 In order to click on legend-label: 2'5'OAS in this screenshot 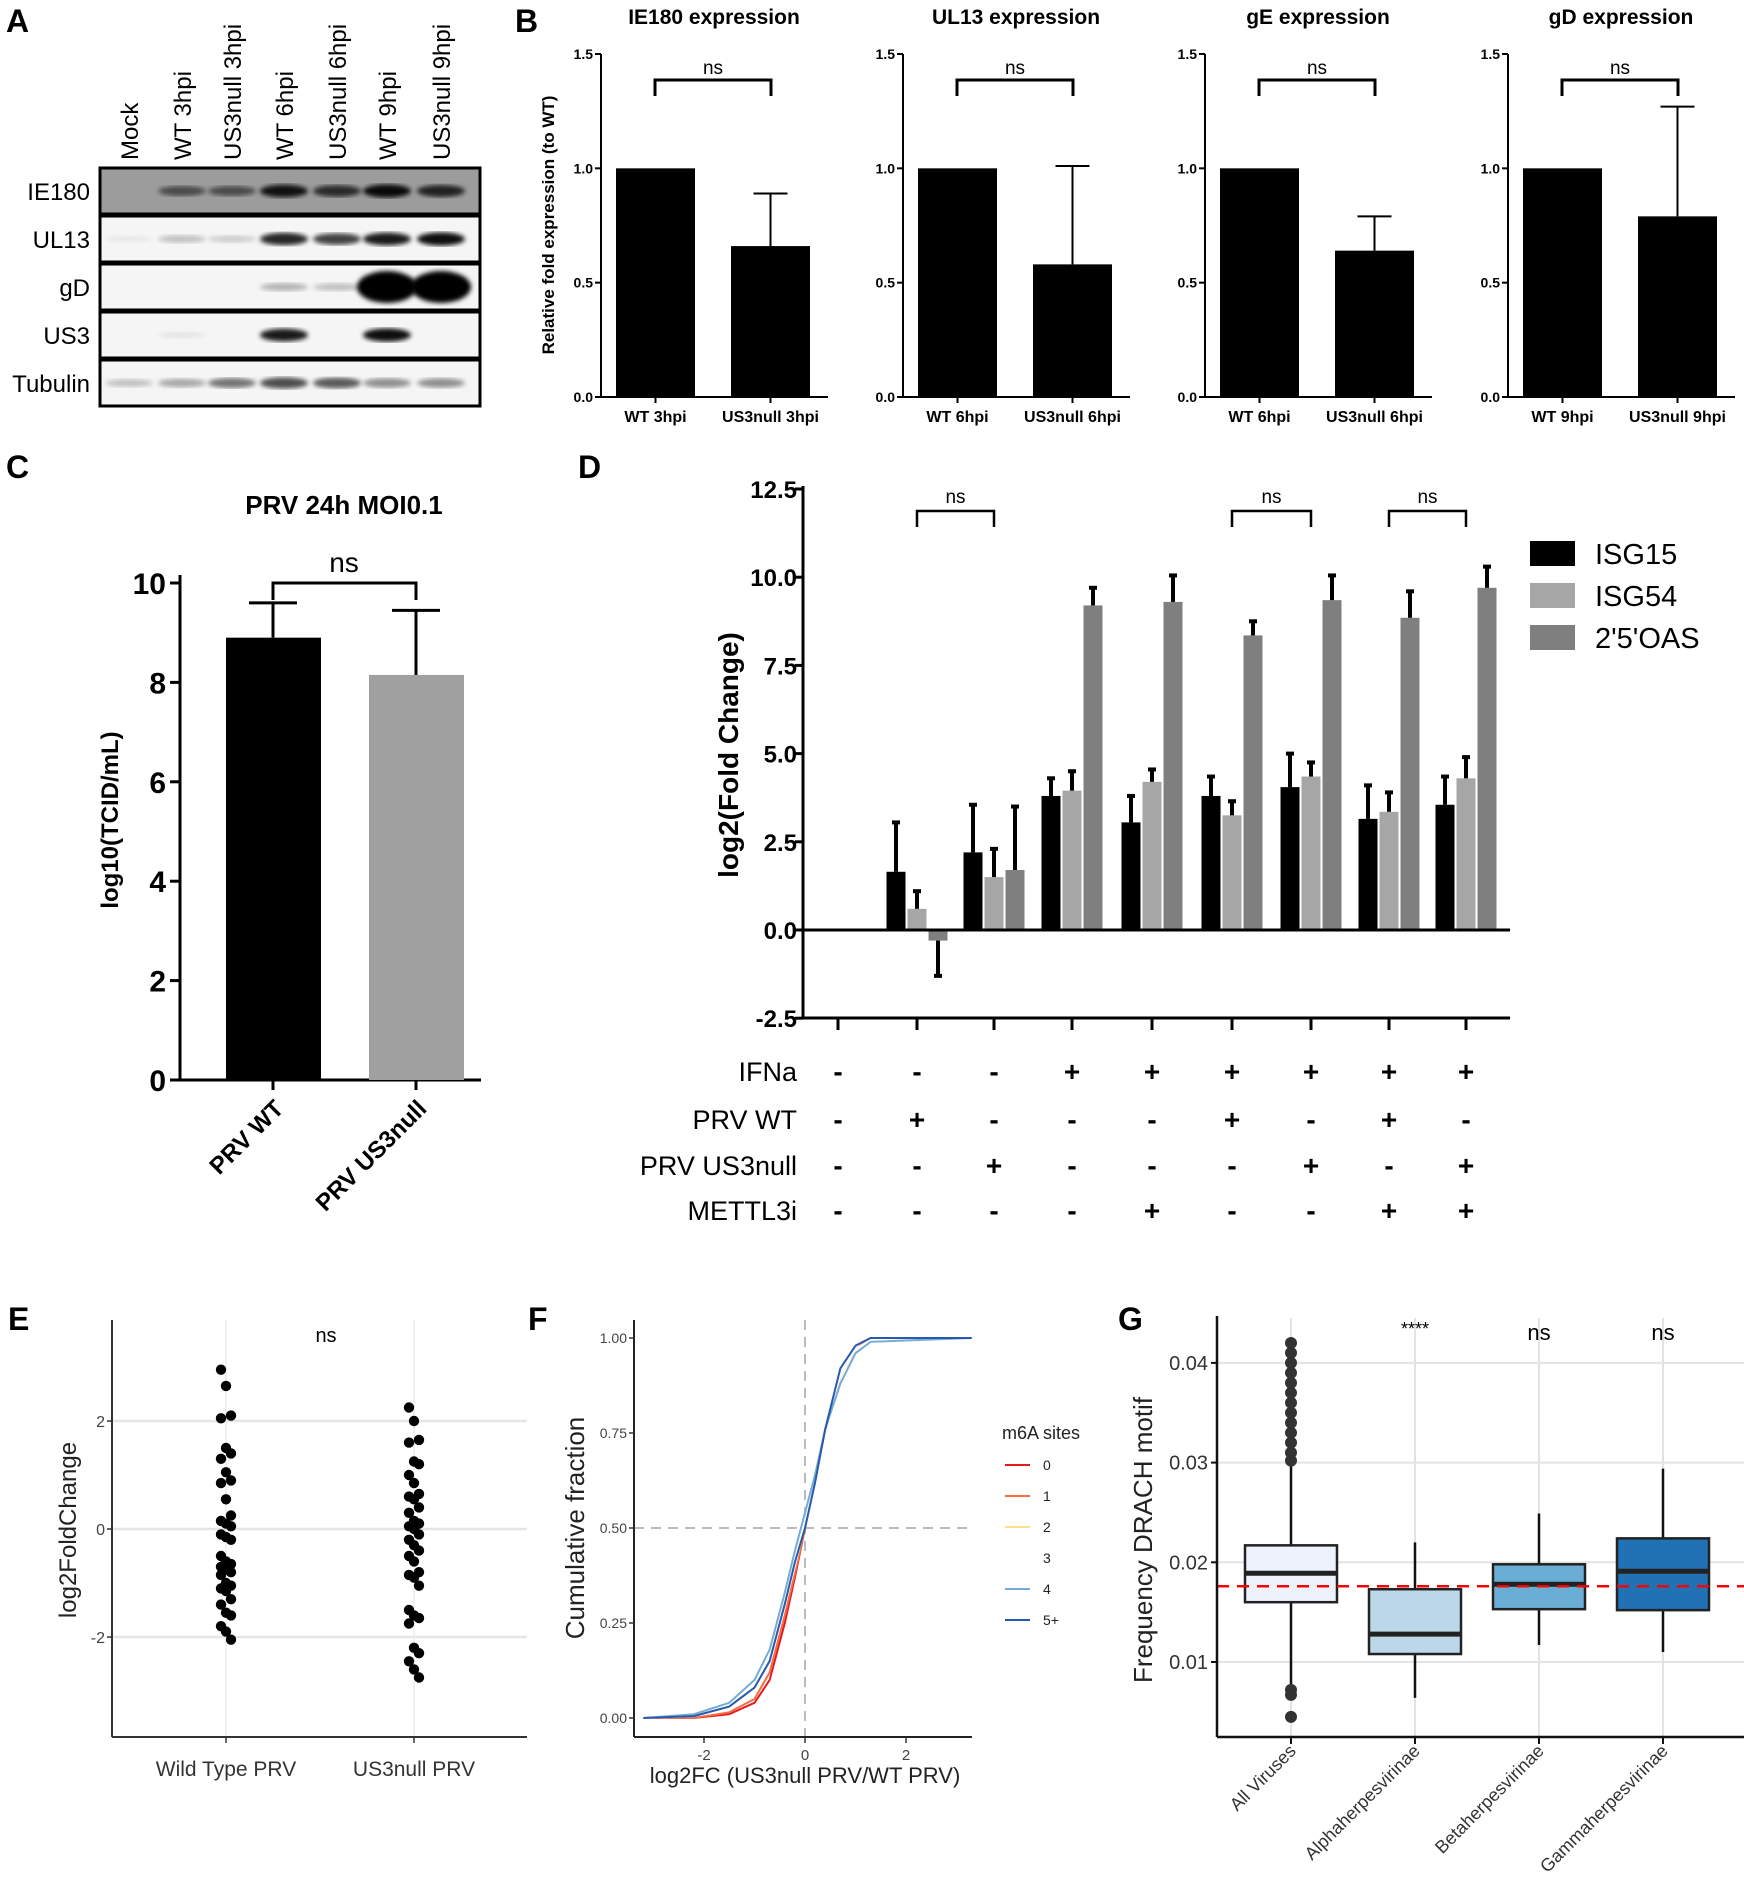, I will do `click(1647, 639)`.